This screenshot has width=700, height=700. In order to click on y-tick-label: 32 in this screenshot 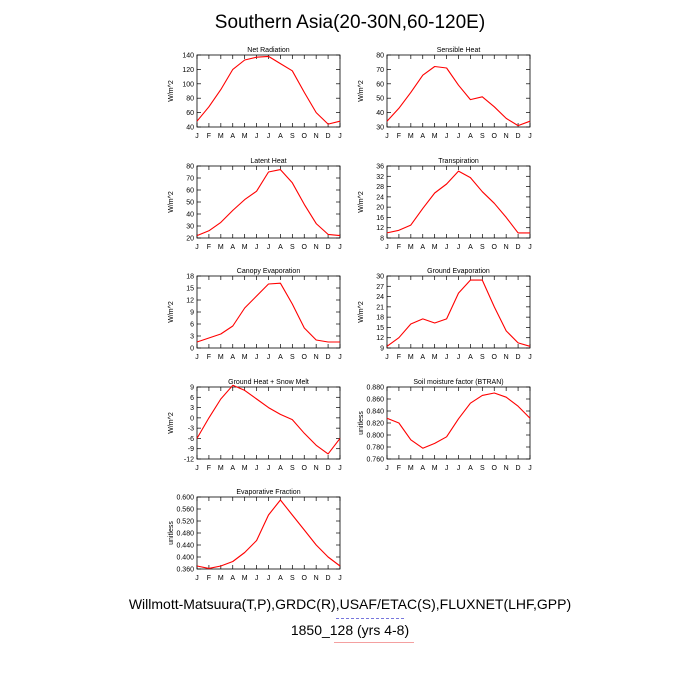, I will do `click(380, 177)`.